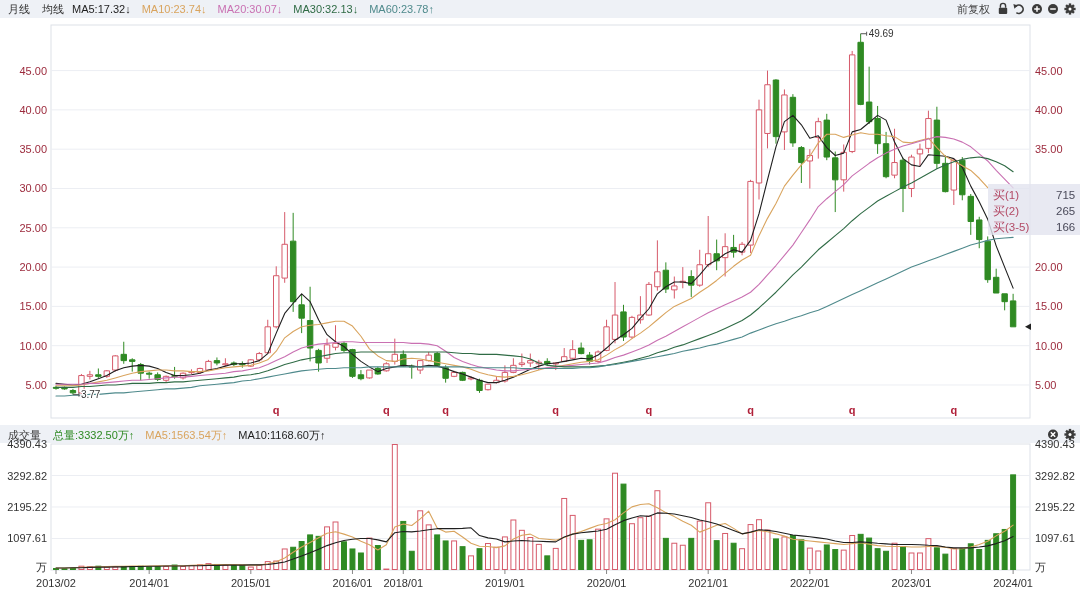  Describe the element at coordinates (352, 583) in the screenshot. I see `x-tick-label: 2016/01` at that location.